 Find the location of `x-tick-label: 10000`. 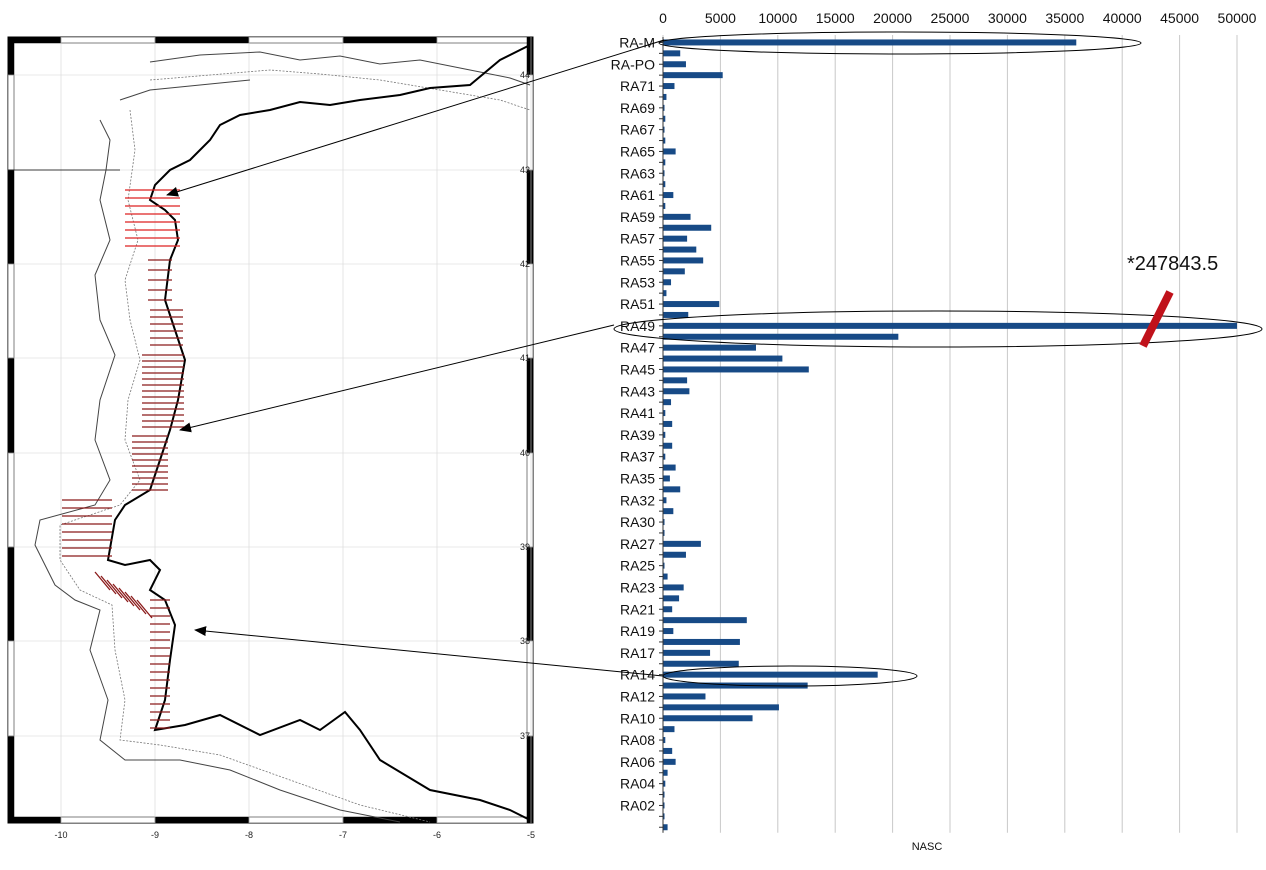

x-tick-label: 10000 is located at coordinates (777, 18).